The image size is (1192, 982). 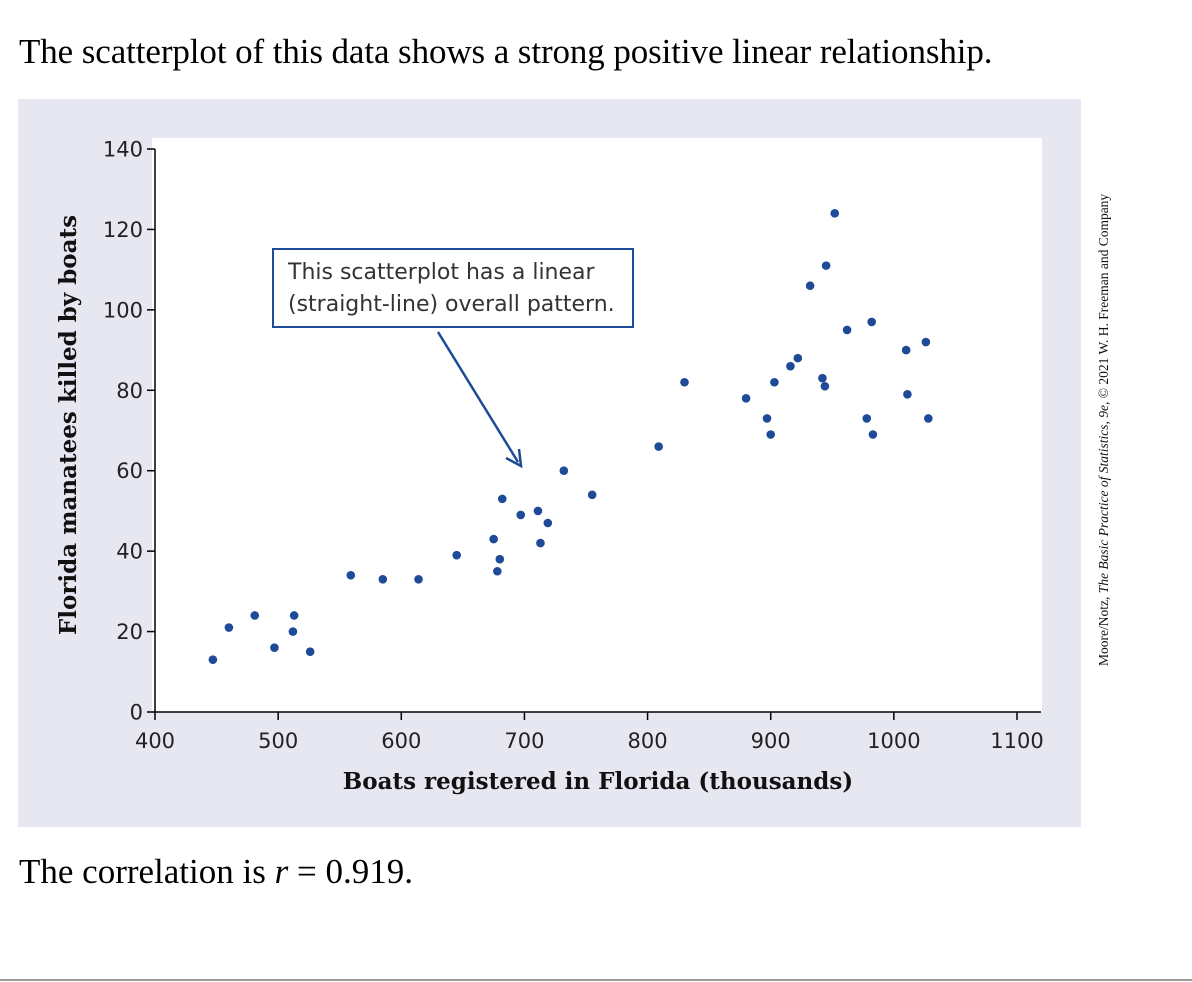 What do you see at coordinates (524, 741) in the screenshot?
I see `x-tick-label: 700` at bounding box center [524, 741].